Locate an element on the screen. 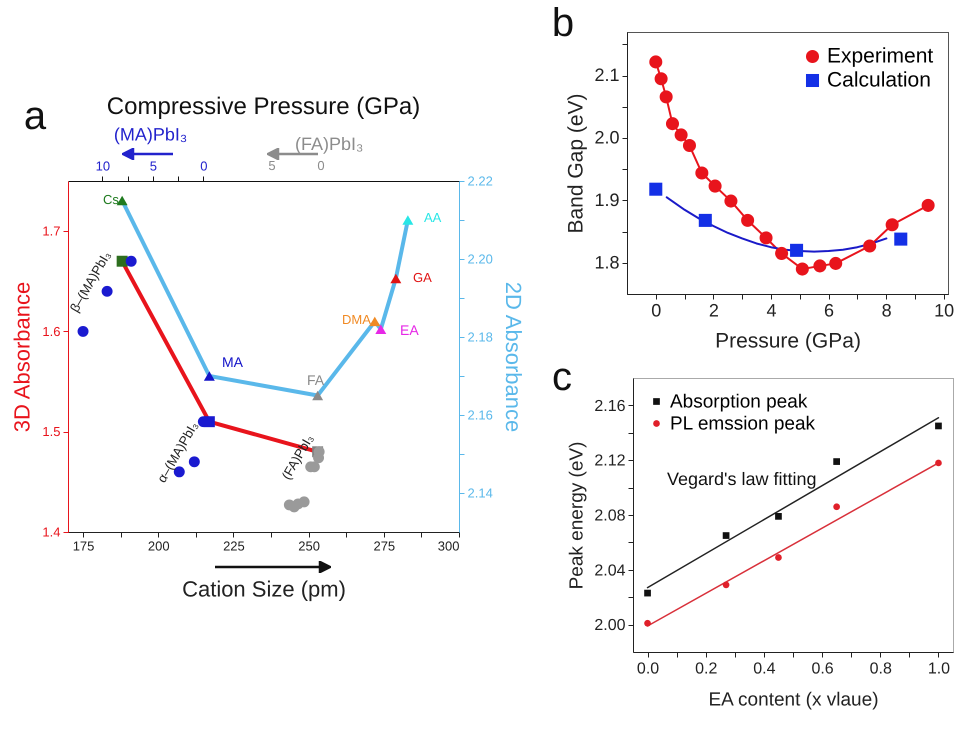 This screenshot has width=964, height=730. x-tick-label: 0 is located at coordinates (656, 310).